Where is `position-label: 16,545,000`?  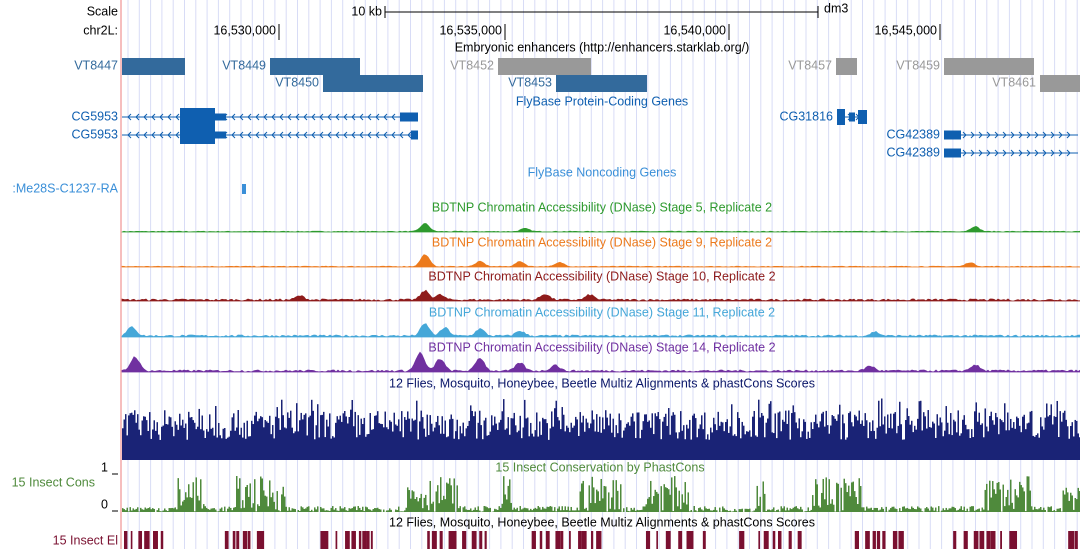 position-label: 16,545,000 is located at coordinates (905, 30).